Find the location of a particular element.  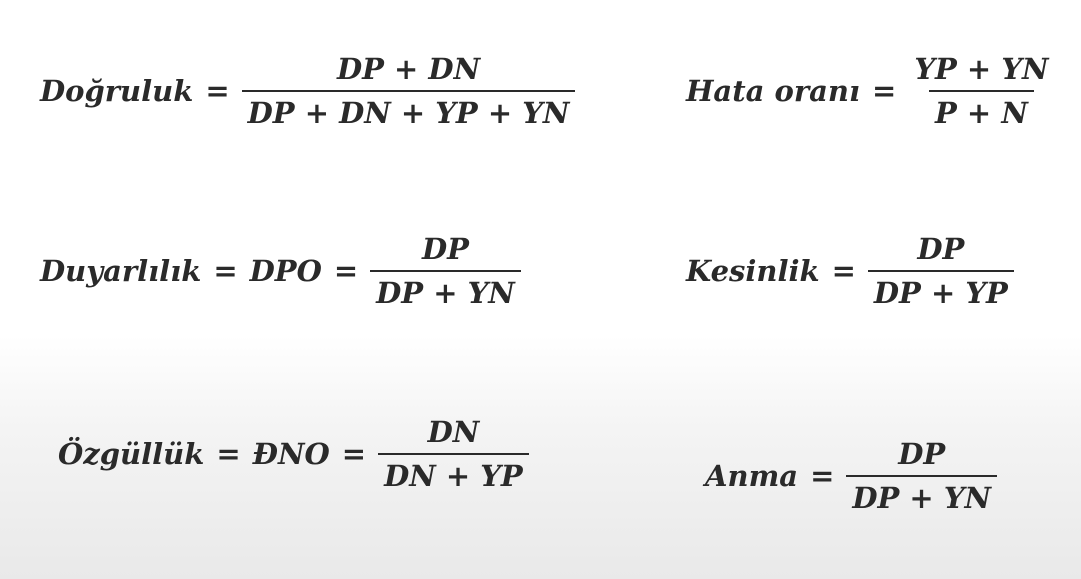

specificity-fraction: DN DN + YP is located at coordinates (453, 454).